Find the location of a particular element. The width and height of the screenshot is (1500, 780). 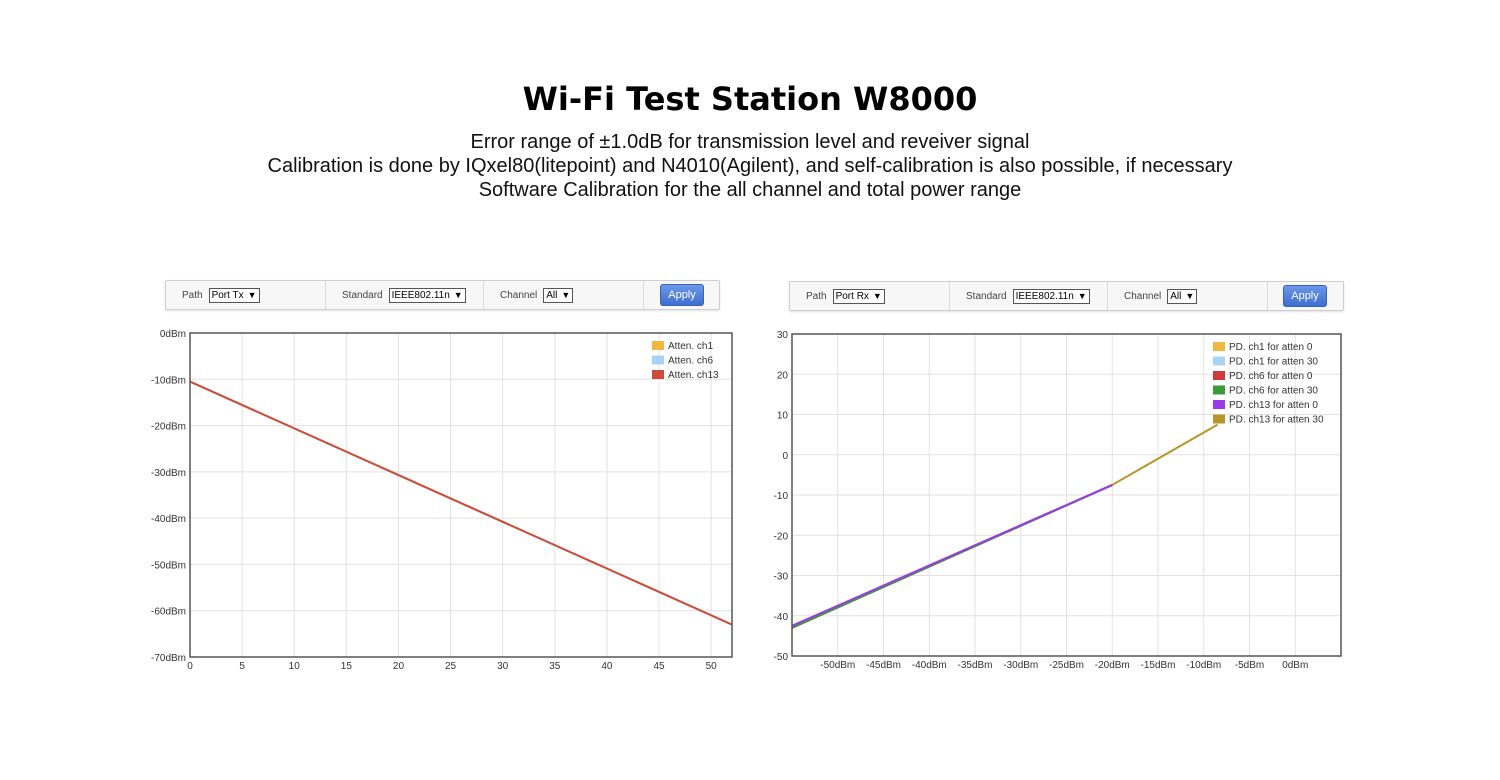

tx-standard-value: IEEE802.11n is located at coordinates (420, 295).